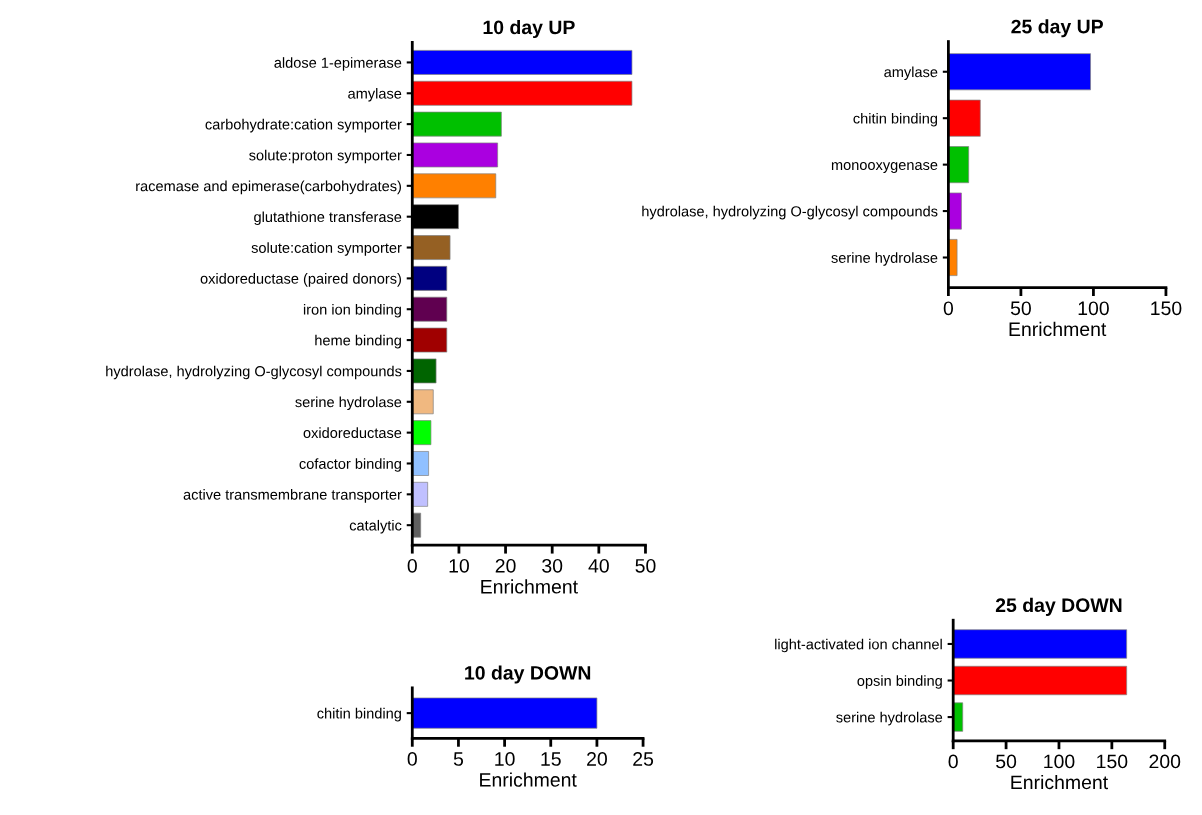 This screenshot has width=1202, height=815. What do you see at coordinates (328, 218) in the screenshot?
I see `y-tick-label: glutathione transferase` at bounding box center [328, 218].